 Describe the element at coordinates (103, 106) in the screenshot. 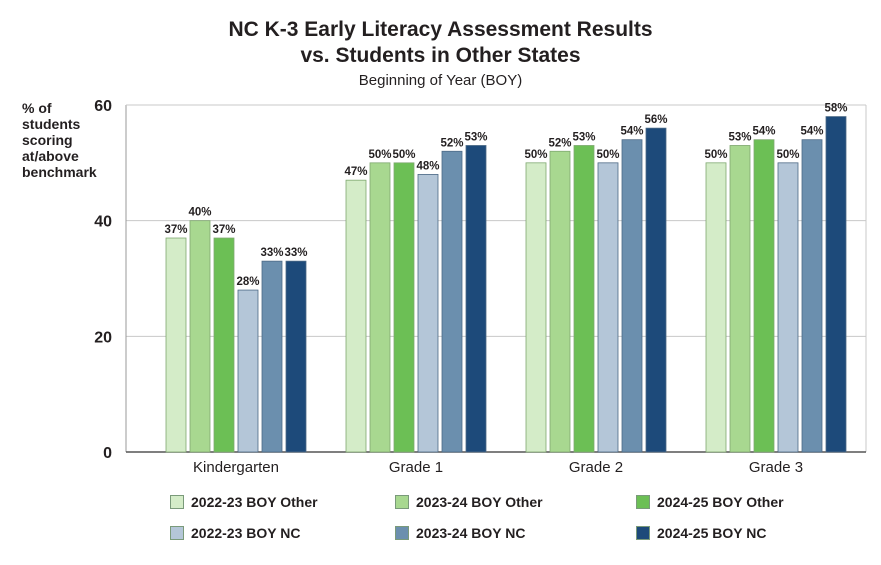

I see `y-tick-label: 60` at that location.